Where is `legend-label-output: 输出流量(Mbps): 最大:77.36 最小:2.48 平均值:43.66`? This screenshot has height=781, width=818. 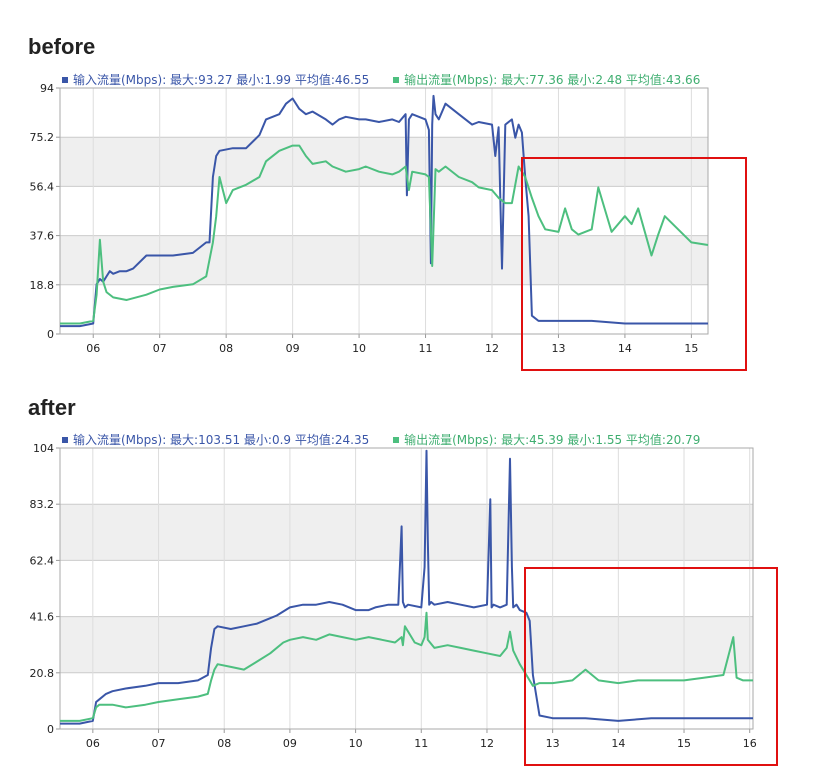 legend-label-output: 输出流量(Mbps): 最大:77.36 最小:2.48 平均值:43.66 is located at coordinates (552, 80).